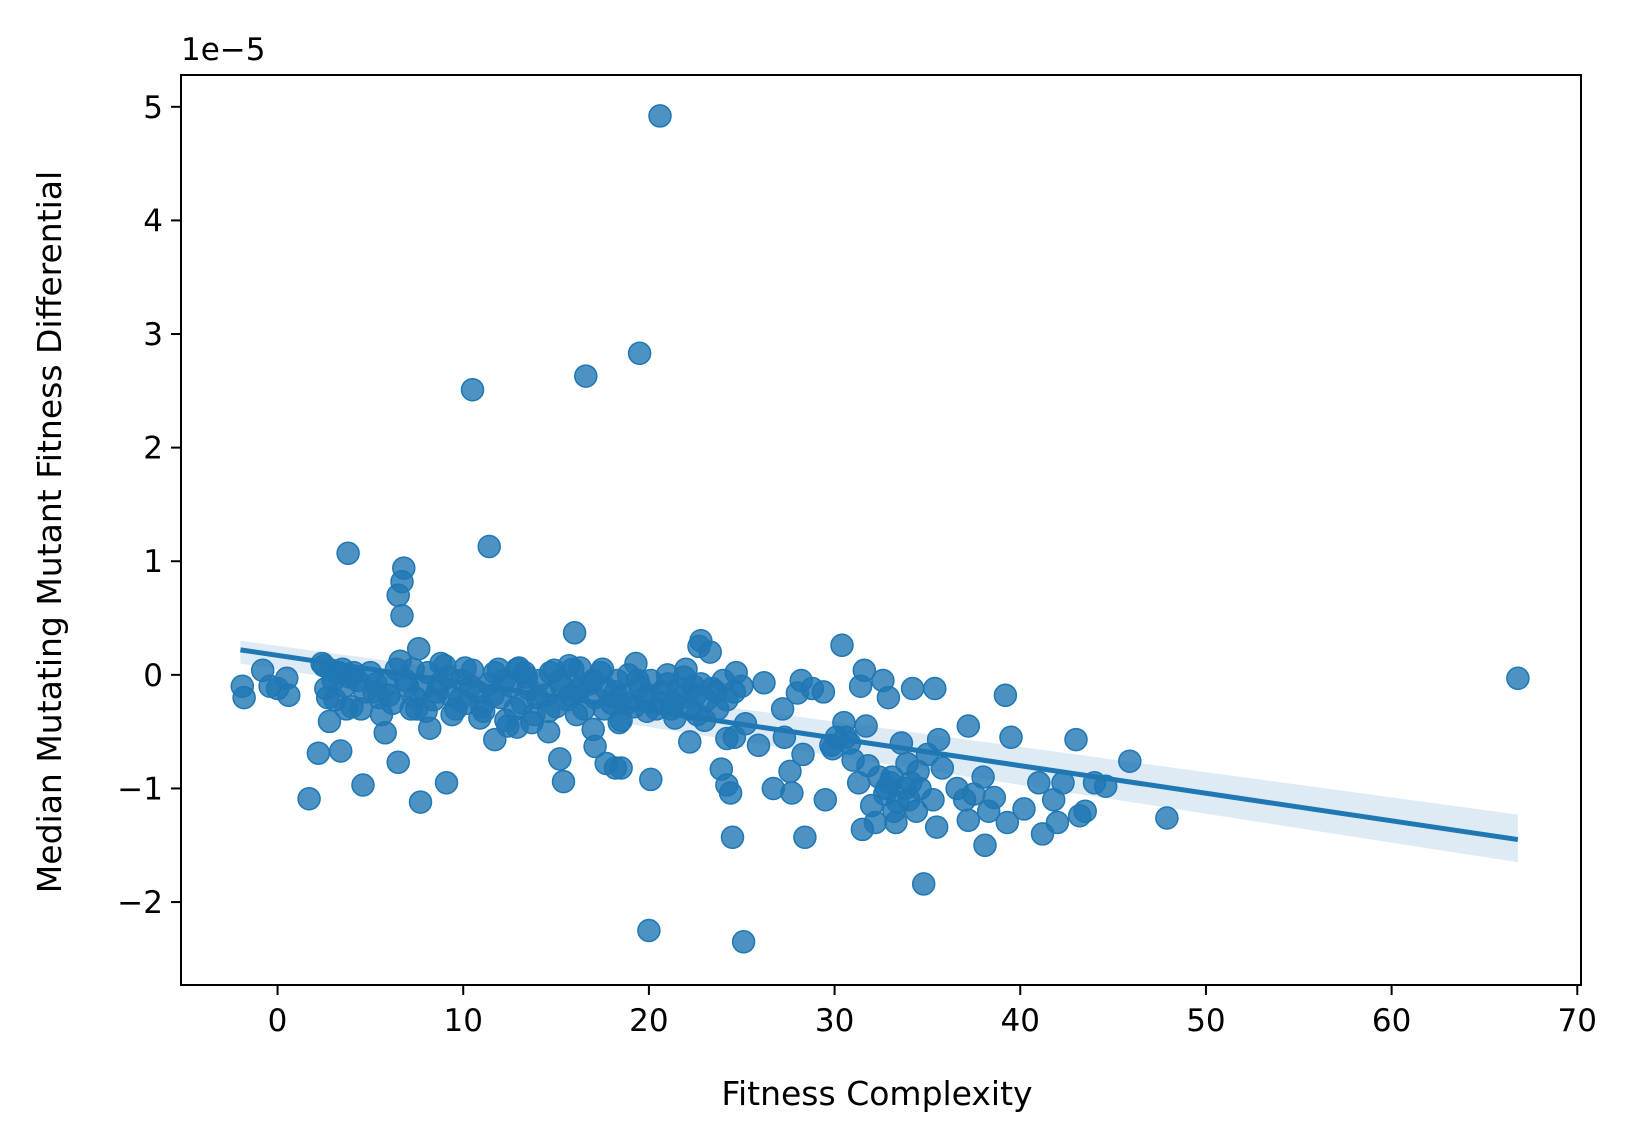  I want to click on y-tick-label: 0, so click(153, 676).